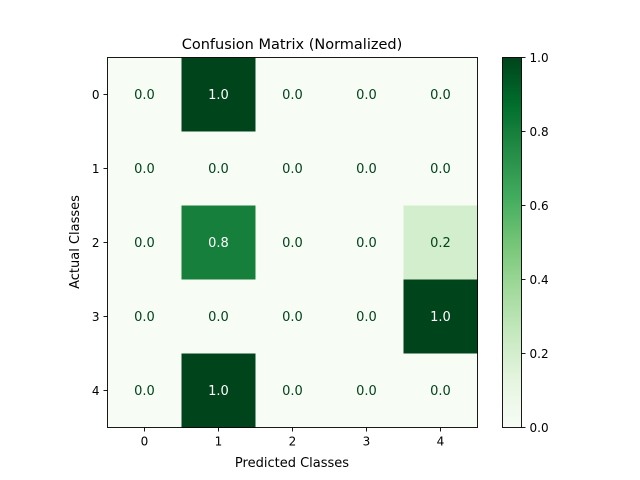  What do you see at coordinates (293, 442) in the screenshot?
I see `x-tick-label: 2` at bounding box center [293, 442].